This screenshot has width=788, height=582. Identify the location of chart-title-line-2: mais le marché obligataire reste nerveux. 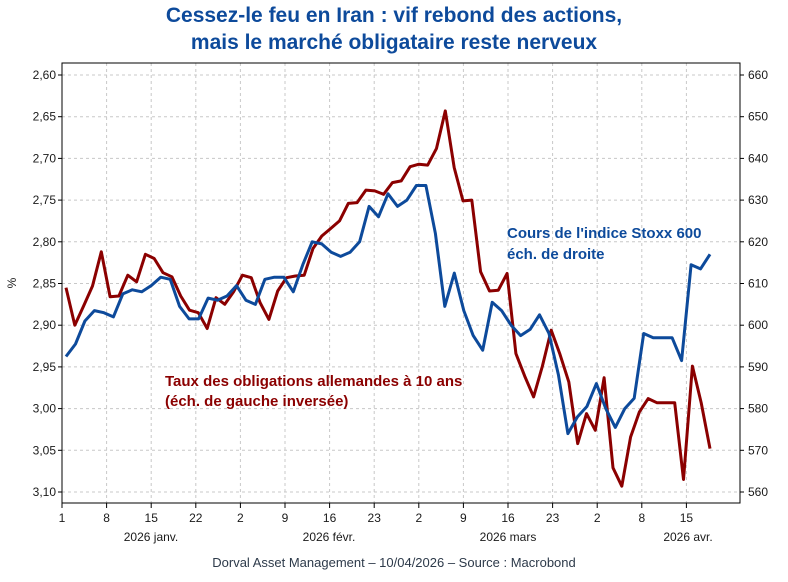
(394, 42).